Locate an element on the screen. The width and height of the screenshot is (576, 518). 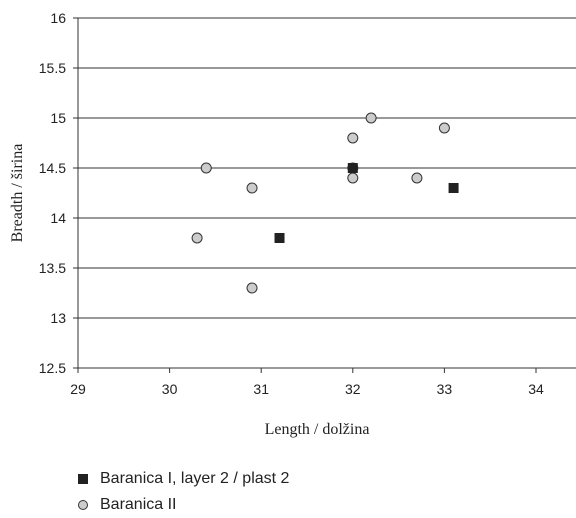
y-axis-label: Breadth / širina is located at coordinates (17, 193).